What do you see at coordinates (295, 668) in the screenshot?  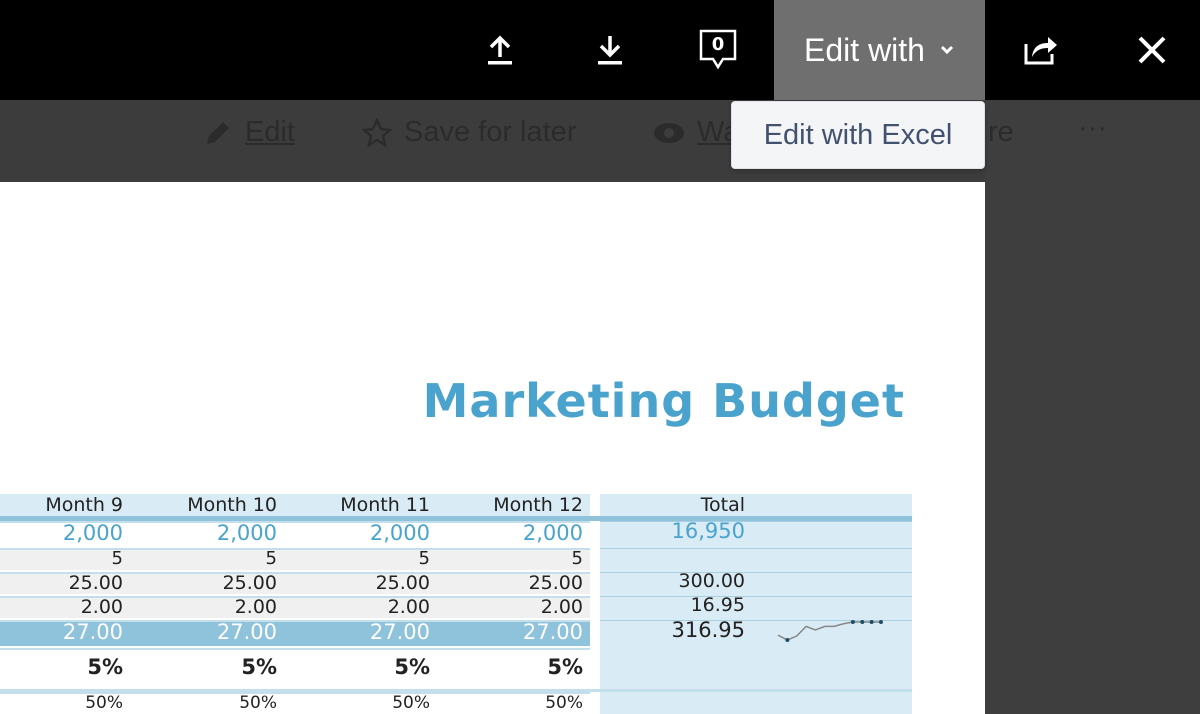 I see `table-row: 5% 5% 5% 5%` at bounding box center [295, 668].